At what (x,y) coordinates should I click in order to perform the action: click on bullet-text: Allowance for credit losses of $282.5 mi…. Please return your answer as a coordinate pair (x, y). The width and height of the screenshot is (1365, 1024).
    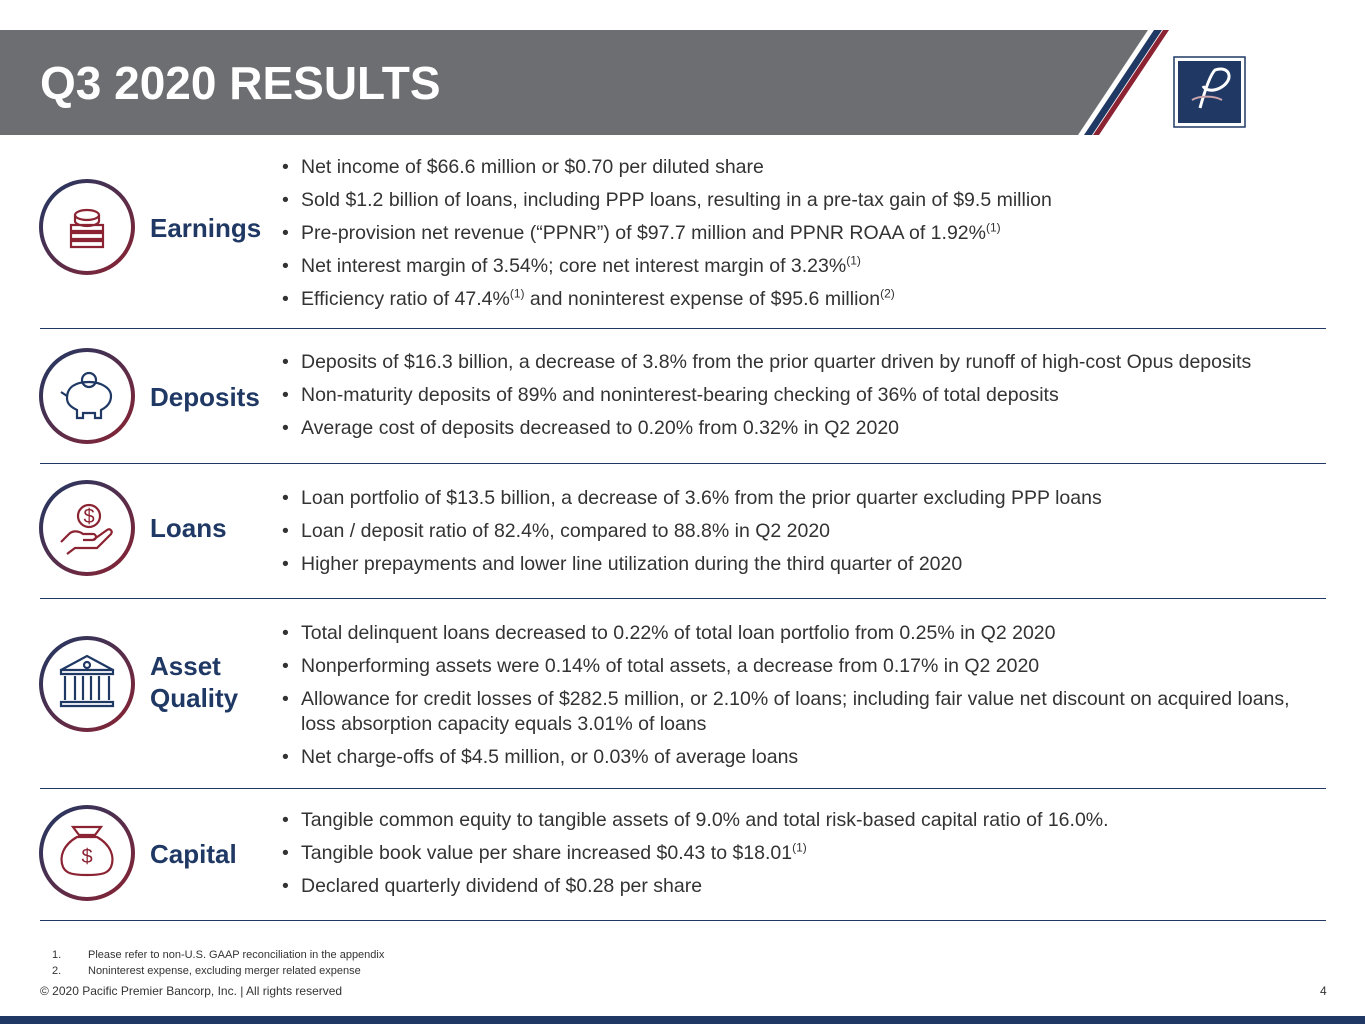
    Looking at the image, I should click on (795, 711).